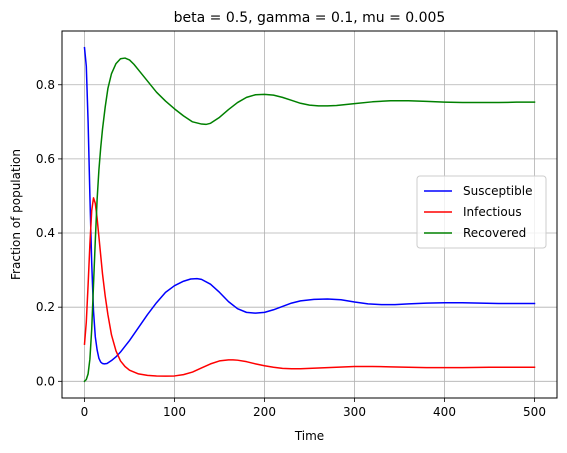 Image resolution: width=567 pixels, height=453 pixels. I want to click on legend: Susceptible Infectious Recovered, so click(481, 212).